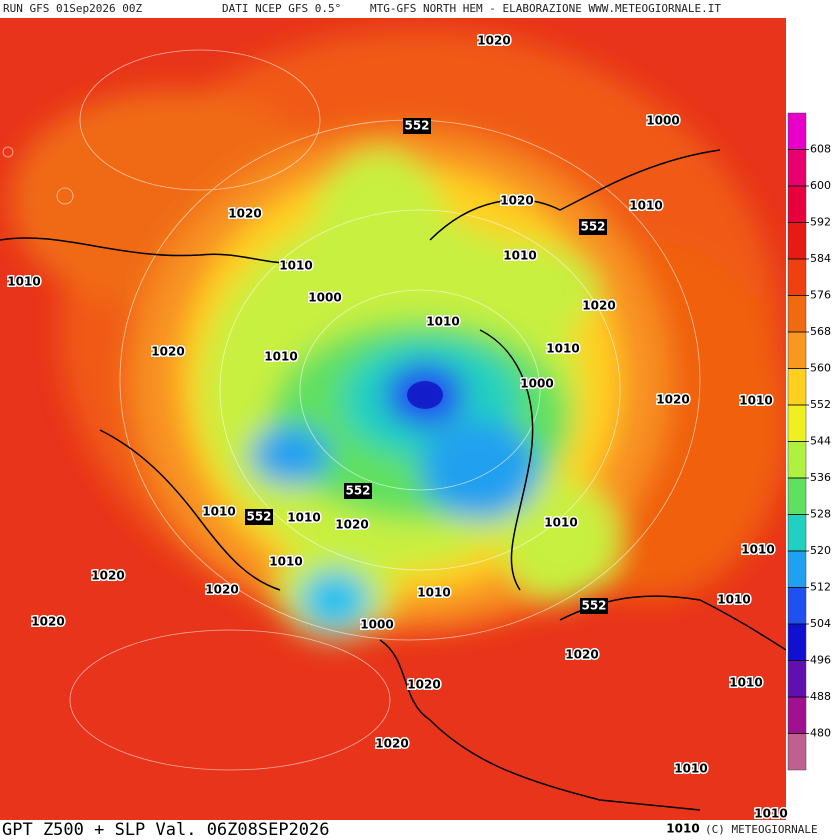 This screenshot has width=840, height=840. I want to click on footer-bar, so click(420, 830).